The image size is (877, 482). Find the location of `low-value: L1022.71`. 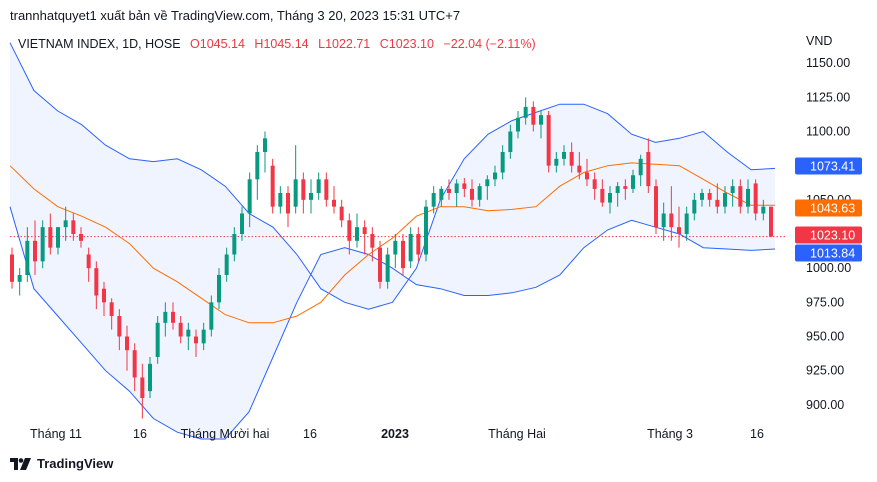

low-value: L1022.71 is located at coordinates (344, 44).